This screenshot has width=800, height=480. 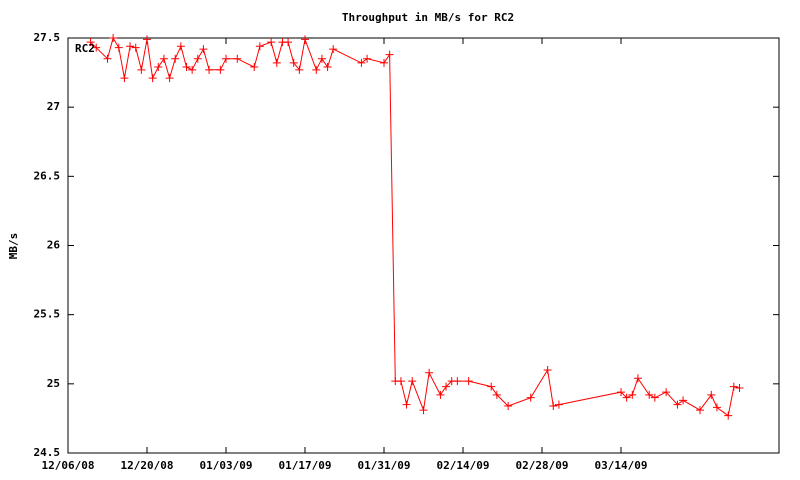 What do you see at coordinates (428, 17) in the screenshot?
I see `chart-title: Throughput in MB/s for RC2` at bounding box center [428, 17].